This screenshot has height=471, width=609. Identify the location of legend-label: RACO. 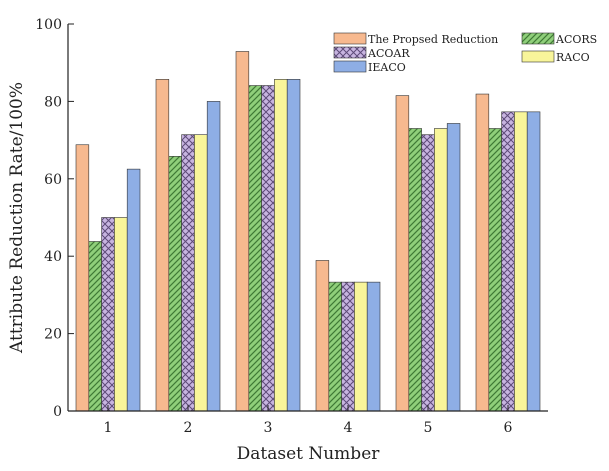
(573, 57).